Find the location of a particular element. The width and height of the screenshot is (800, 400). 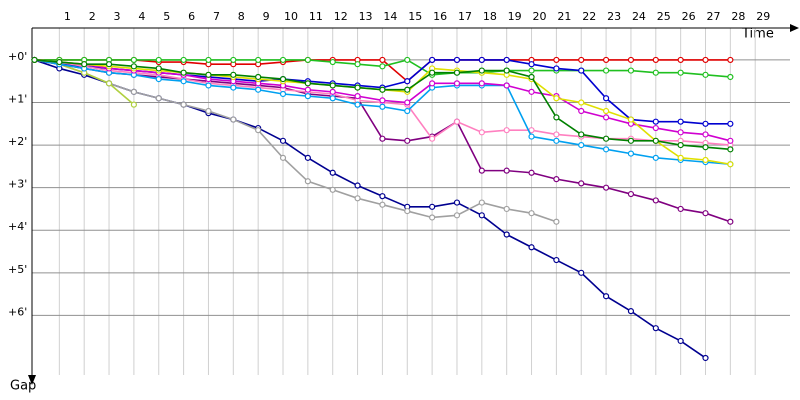

x-tick-label: 23 is located at coordinates (614, 16).